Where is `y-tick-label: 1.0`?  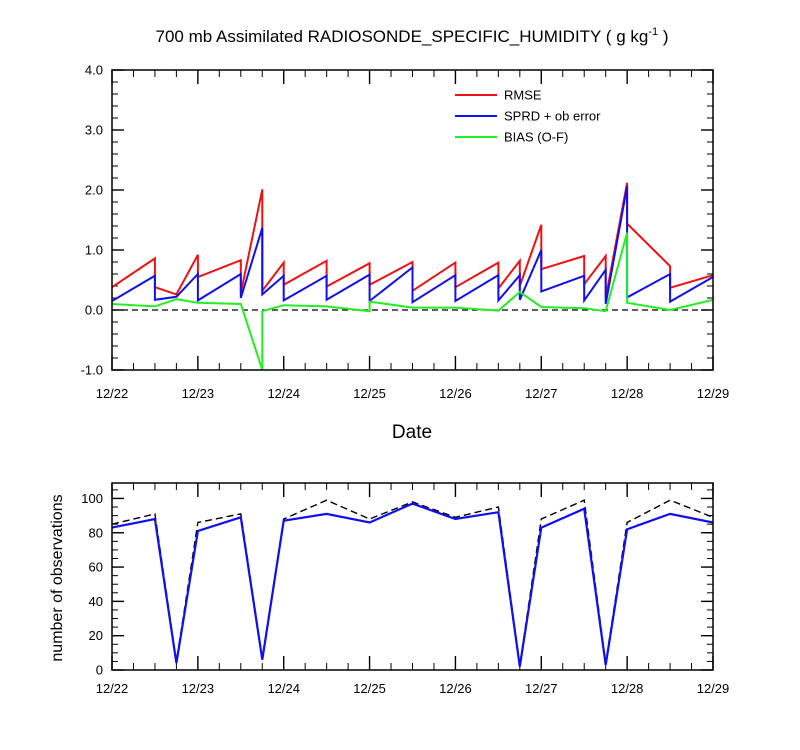 y-tick-label: 1.0 is located at coordinates (94, 250).